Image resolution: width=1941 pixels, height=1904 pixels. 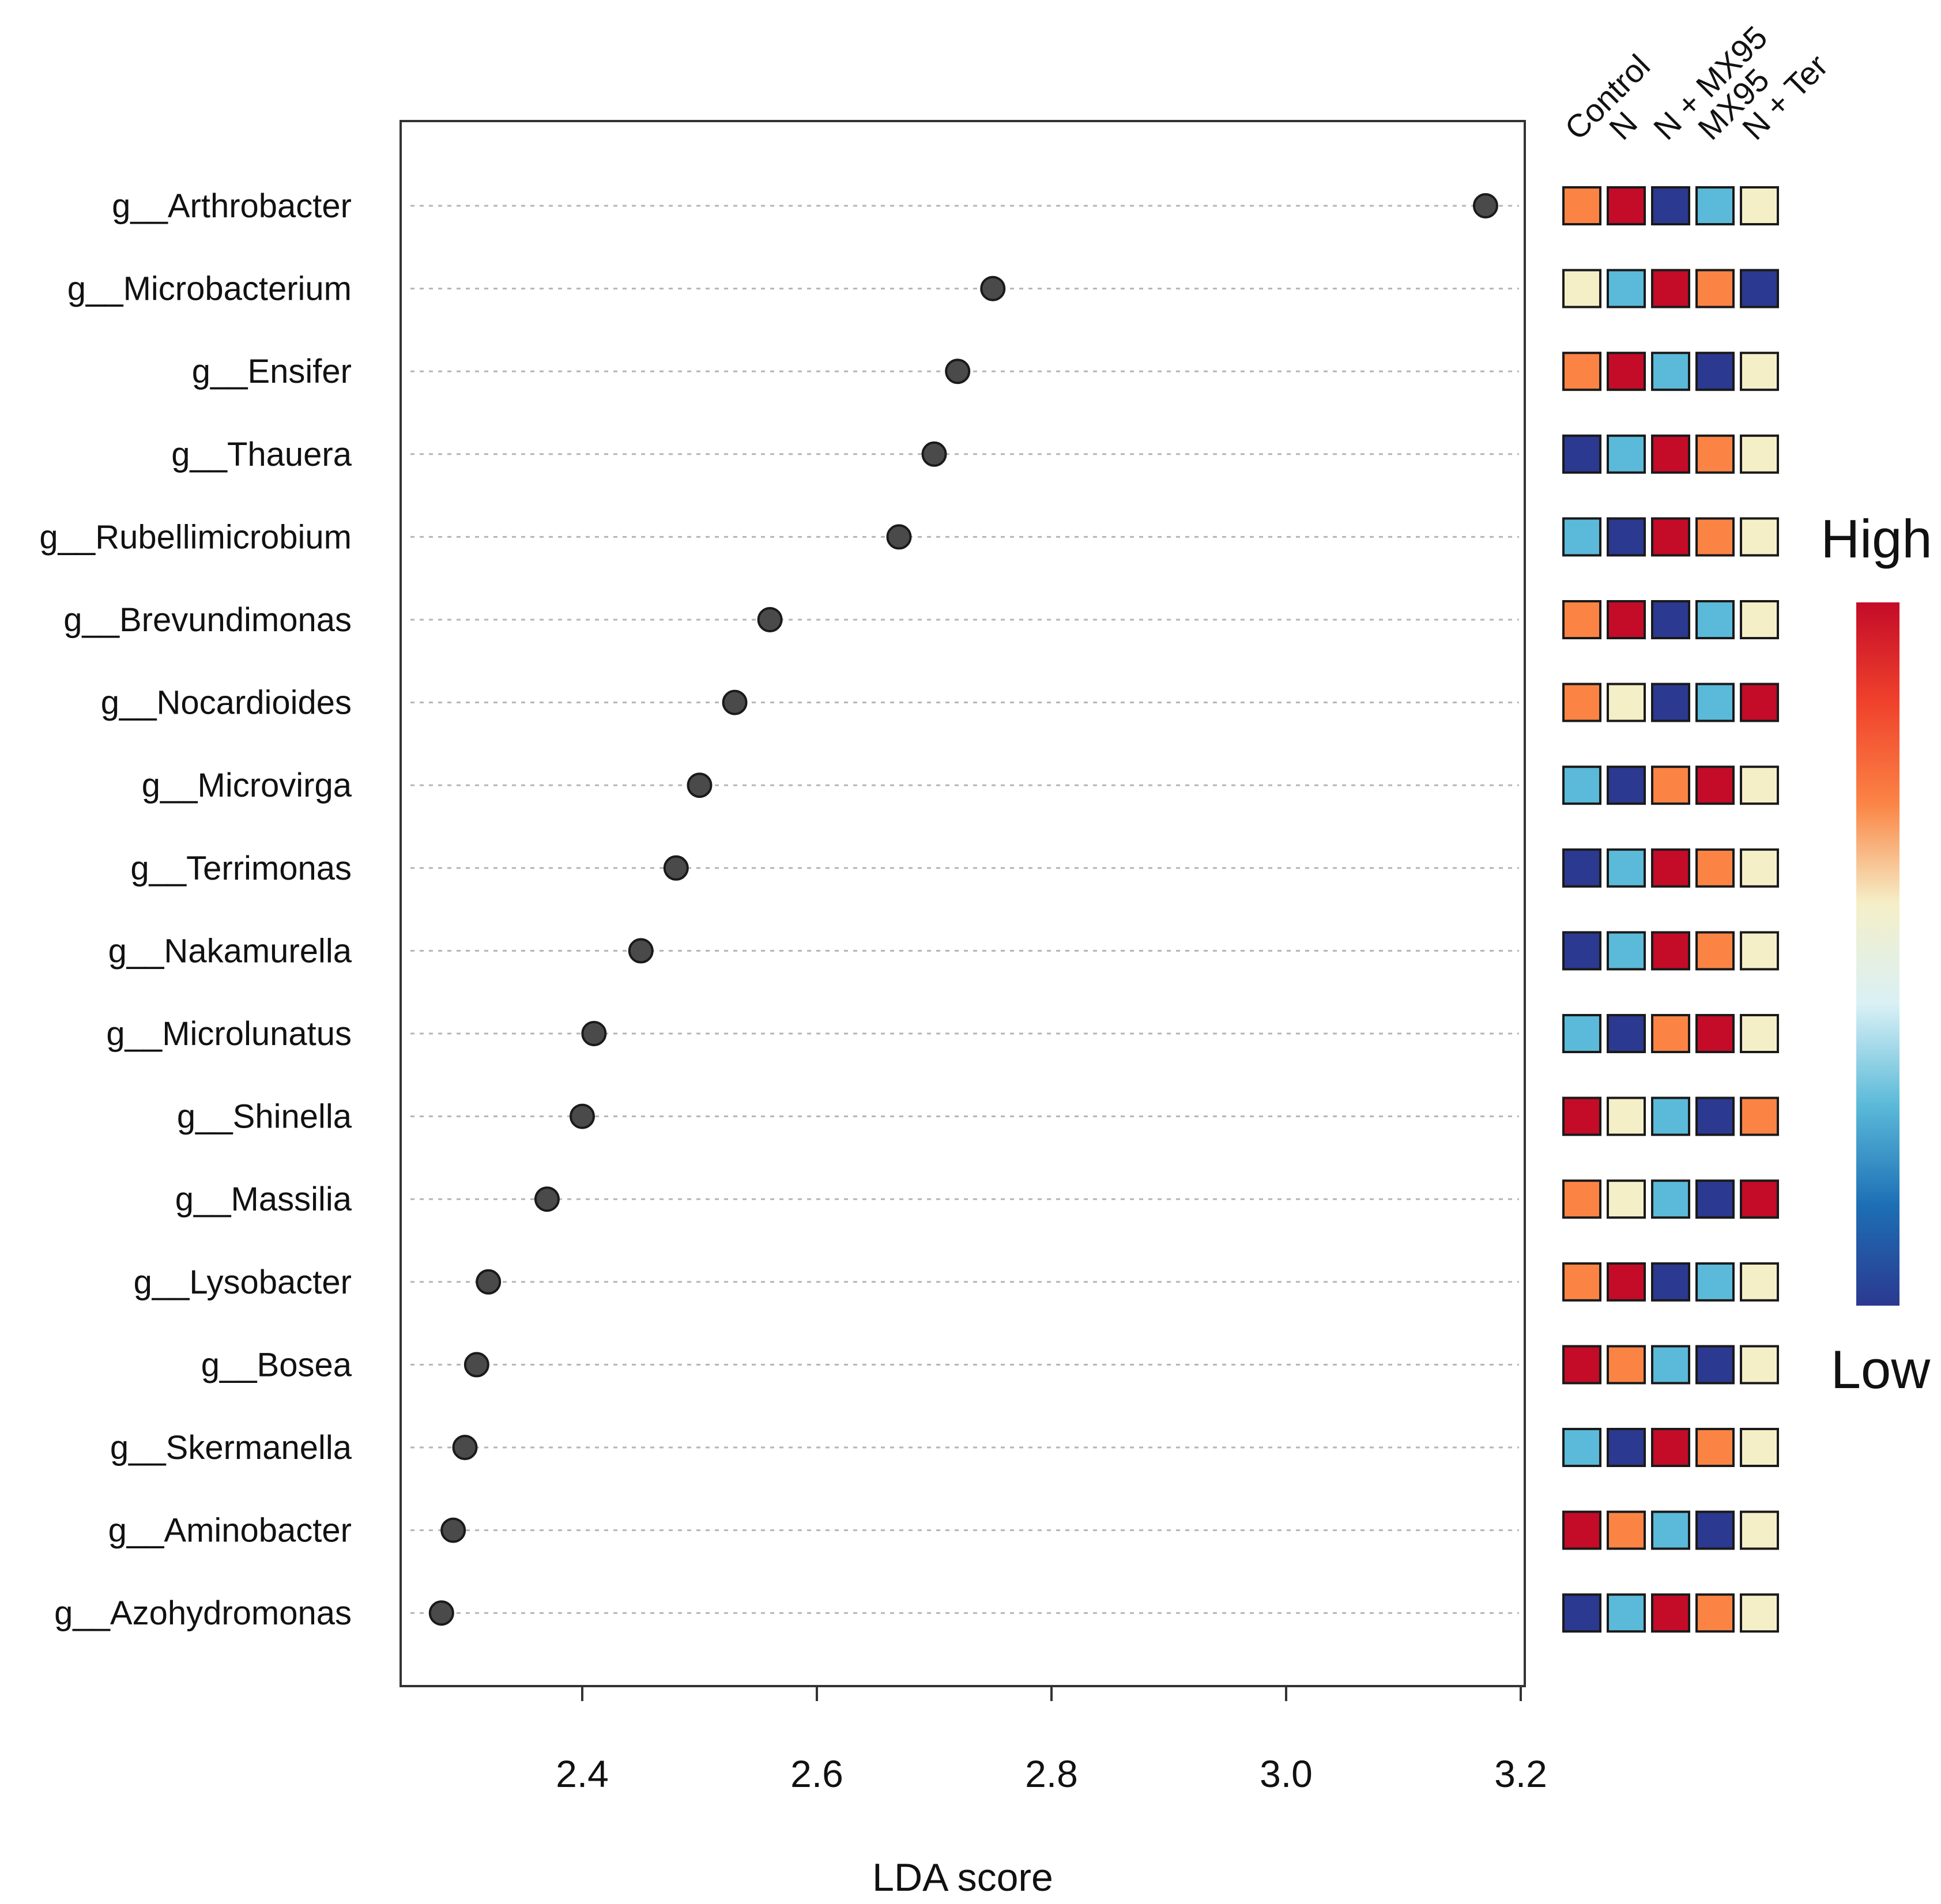 What do you see at coordinates (264, 1117) in the screenshot?
I see `taxon-label: g__Shinella` at bounding box center [264, 1117].